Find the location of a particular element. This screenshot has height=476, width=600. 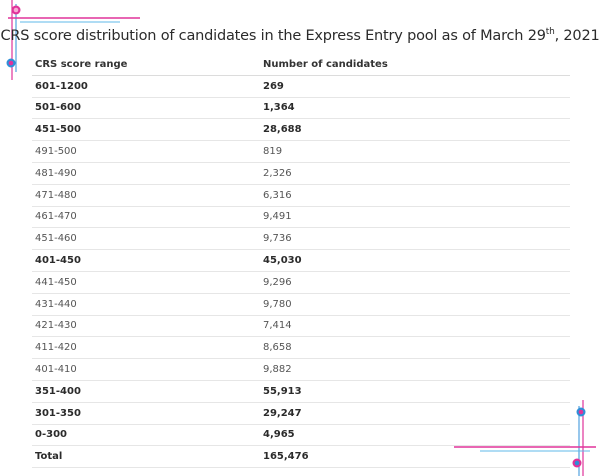

cell-score-range: 301-350 is located at coordinates (146, 413).